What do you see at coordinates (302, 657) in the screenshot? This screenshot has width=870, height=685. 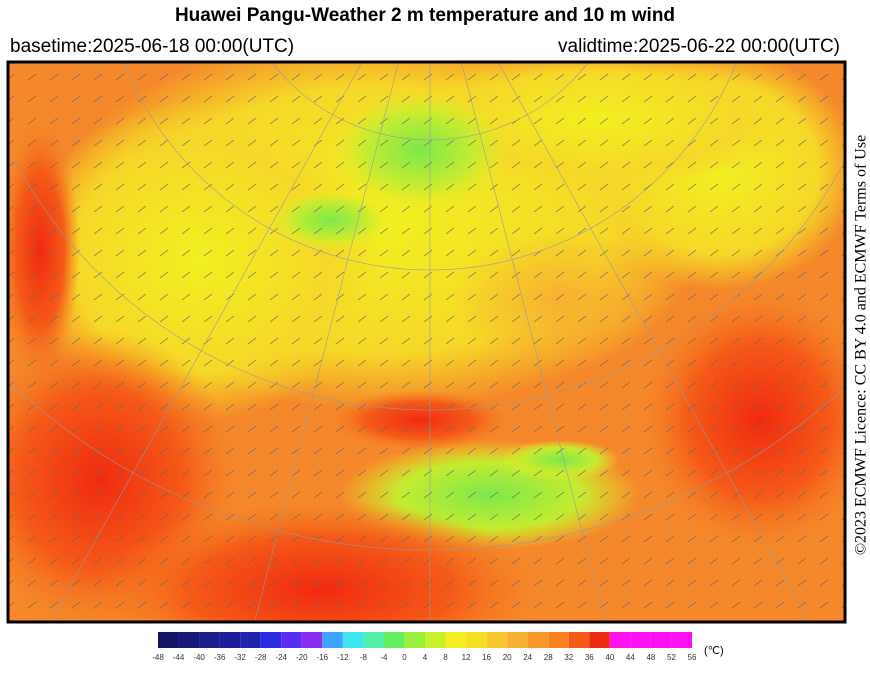 I see `colorbar-tick-label: -20` at bounding box center [302, 657].